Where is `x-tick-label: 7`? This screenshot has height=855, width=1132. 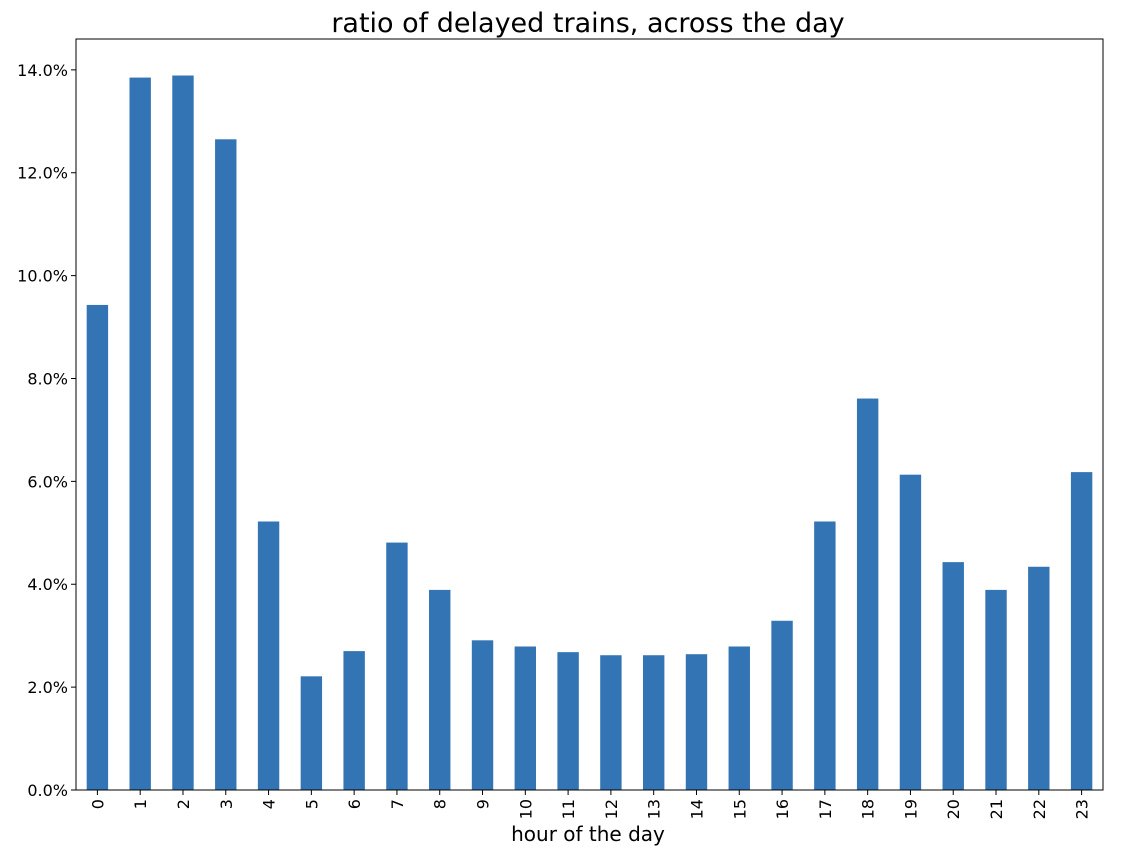
x-tick-label: 7 is located at coordinates (397, 804).